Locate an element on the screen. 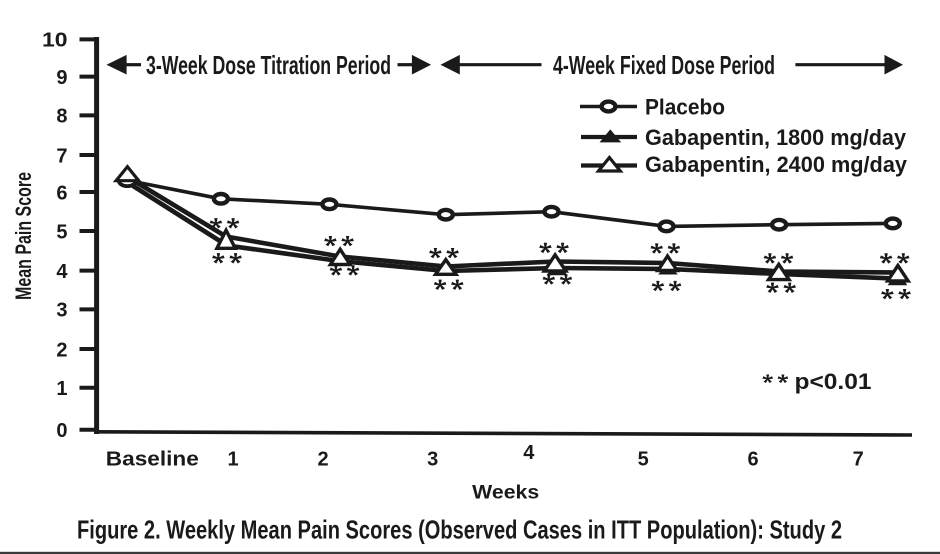 This screenshot has width=940, height=554. svg-text: 9 is located at coordinates (61, 78).